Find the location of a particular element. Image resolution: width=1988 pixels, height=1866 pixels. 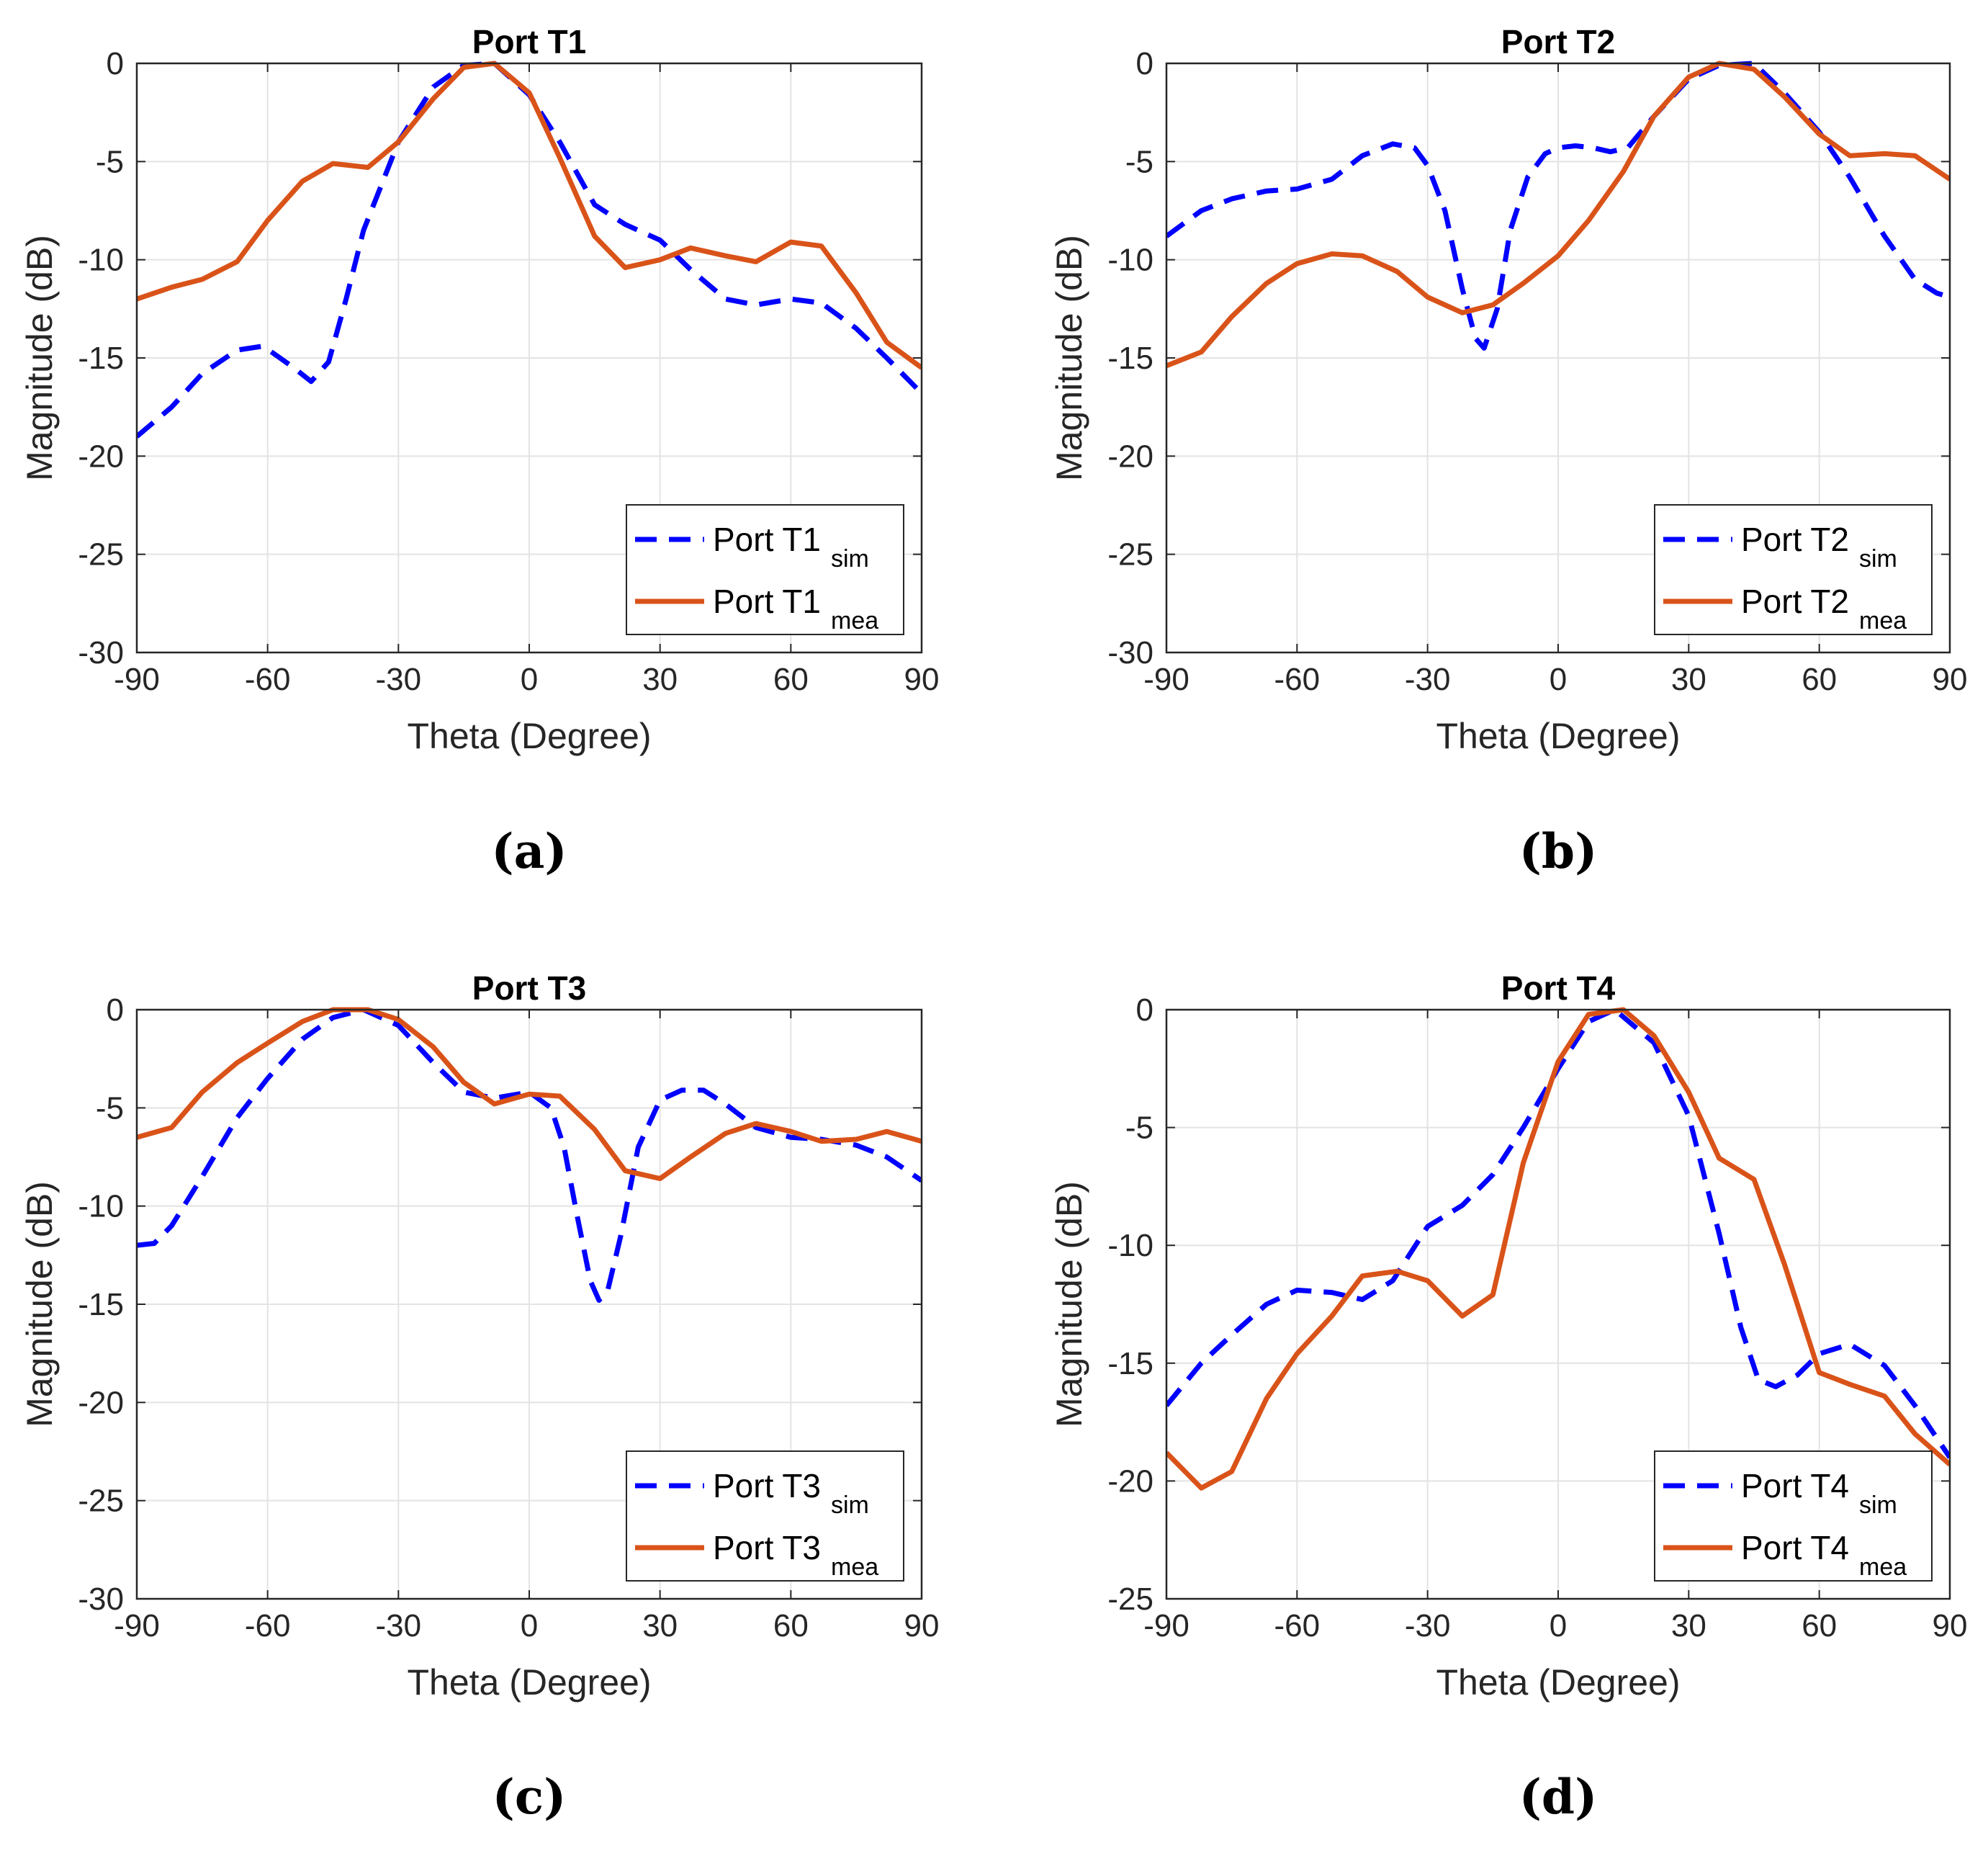

legend-label: Port T2 mea is located at coordinates (1824, 608).